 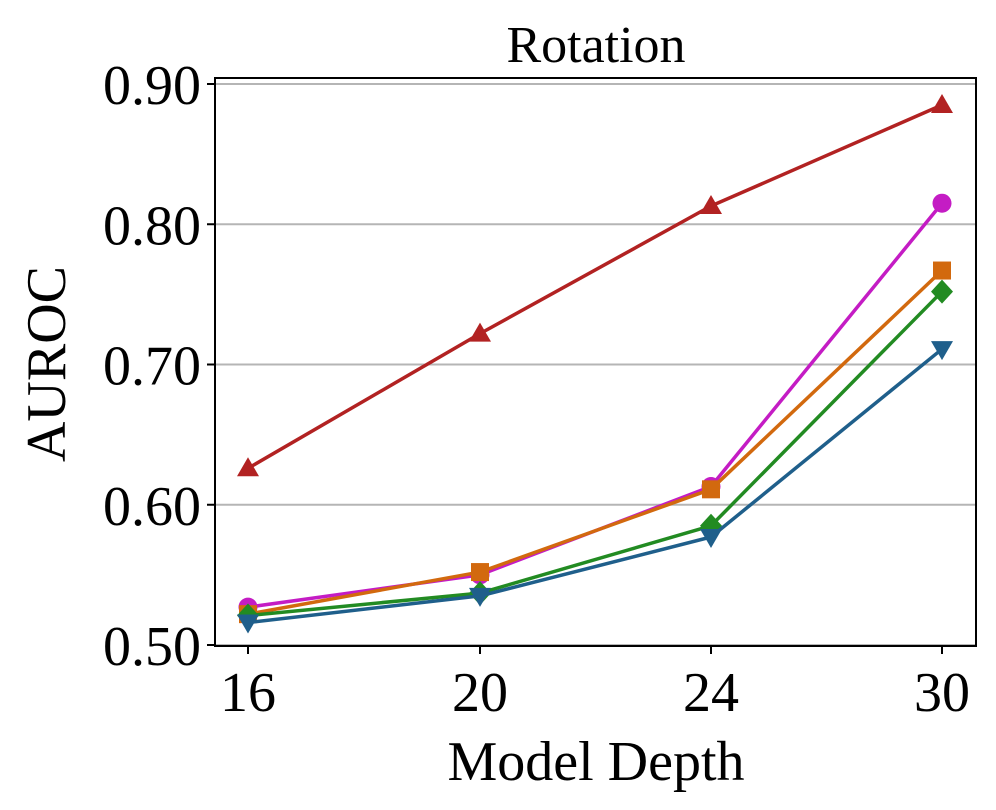 What do you see at coordinates (595, 45) in the screenshot?
I see `chart-title: Rotation` at bounding box center [595, 45].